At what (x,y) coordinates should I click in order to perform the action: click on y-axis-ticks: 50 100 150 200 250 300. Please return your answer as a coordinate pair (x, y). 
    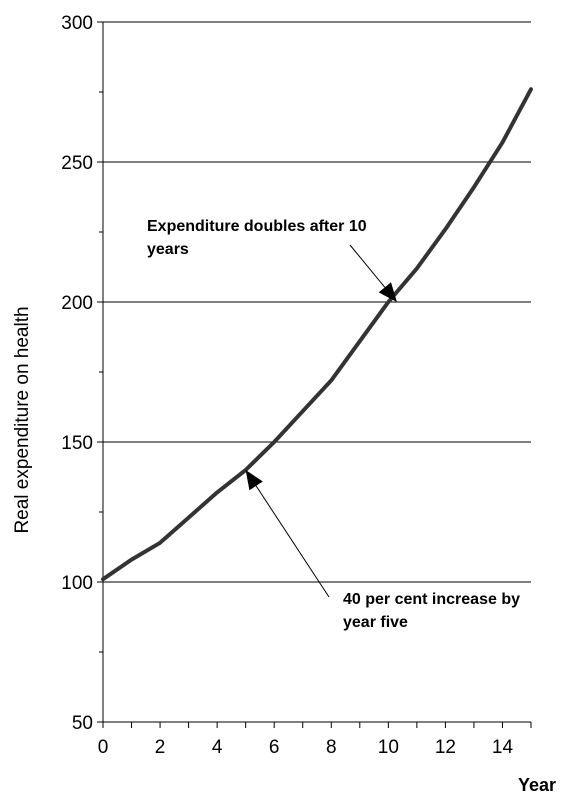
    Looking at the image, I should click on (82, 373).